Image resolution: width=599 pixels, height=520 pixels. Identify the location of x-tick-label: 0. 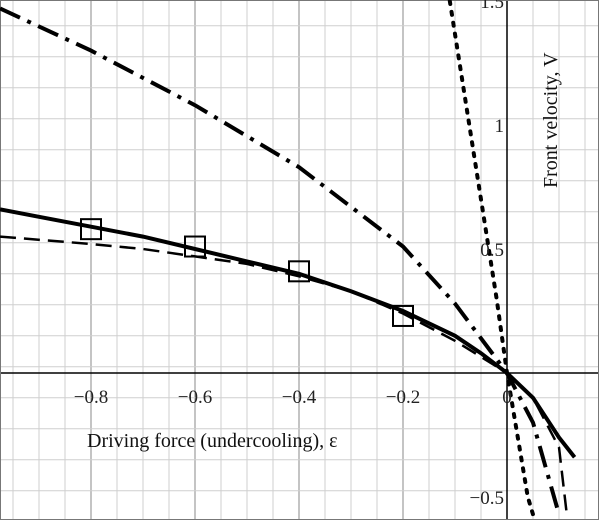
(507, 397).